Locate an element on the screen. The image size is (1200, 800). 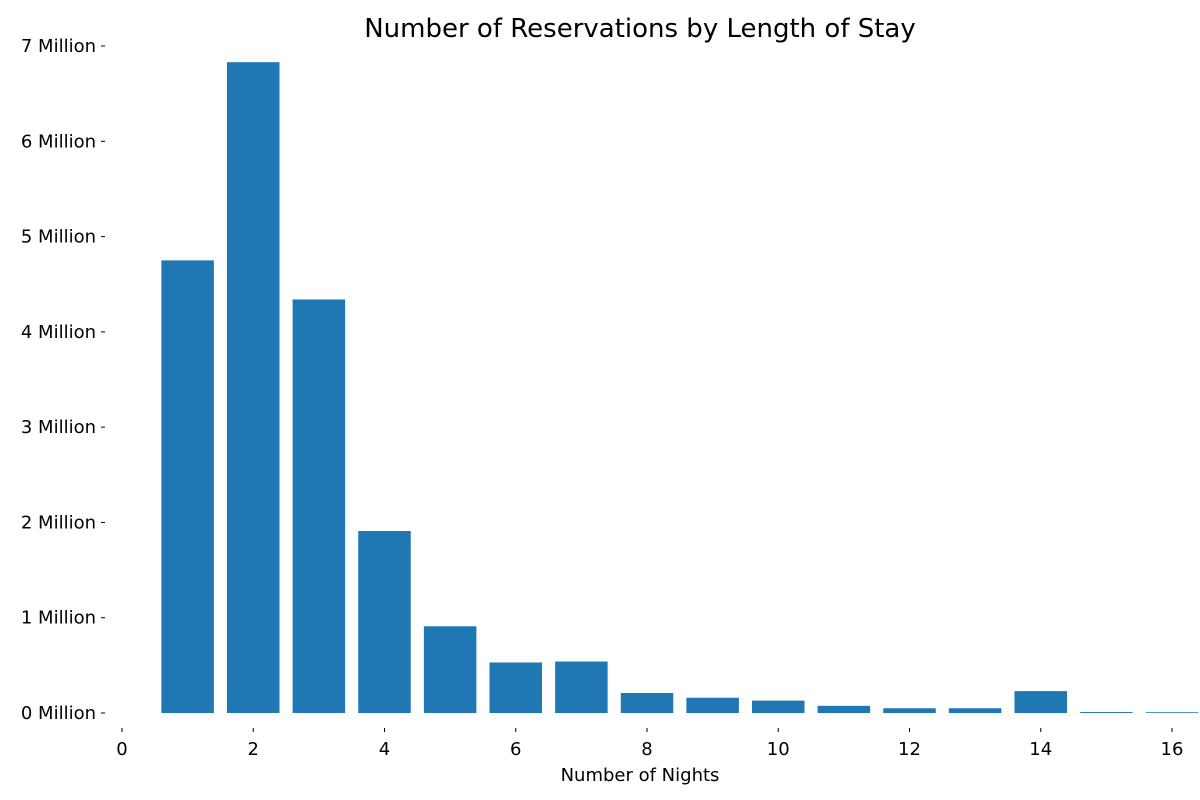
x-axis: 0 2 4 6 8 10 12 14 16 is located at coordinates (649, 744).